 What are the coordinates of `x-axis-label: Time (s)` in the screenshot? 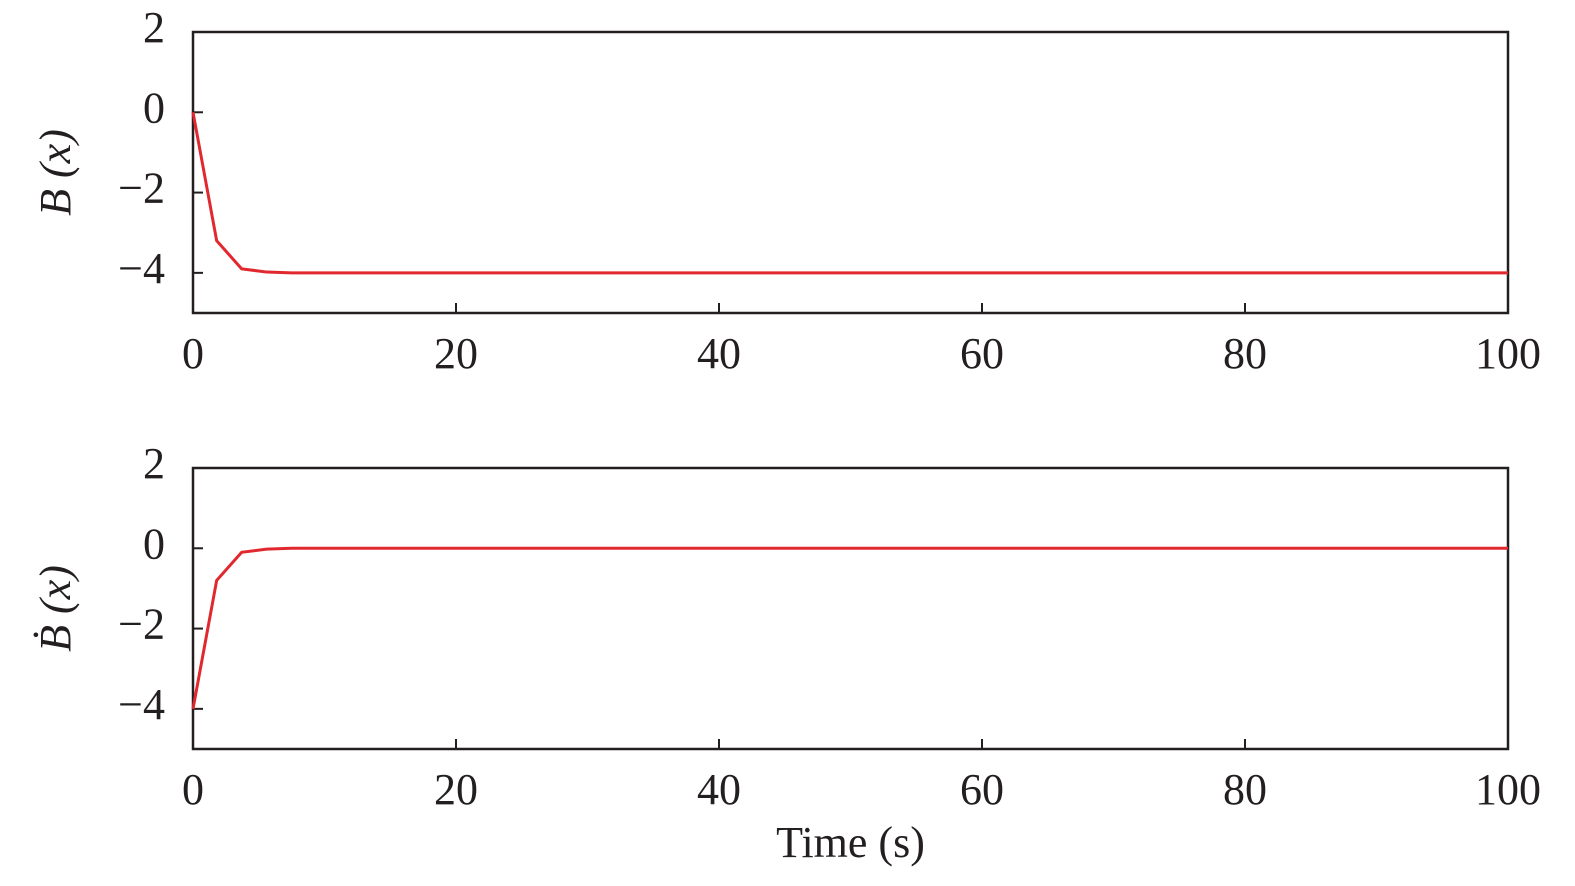 It's located at (850, 842).